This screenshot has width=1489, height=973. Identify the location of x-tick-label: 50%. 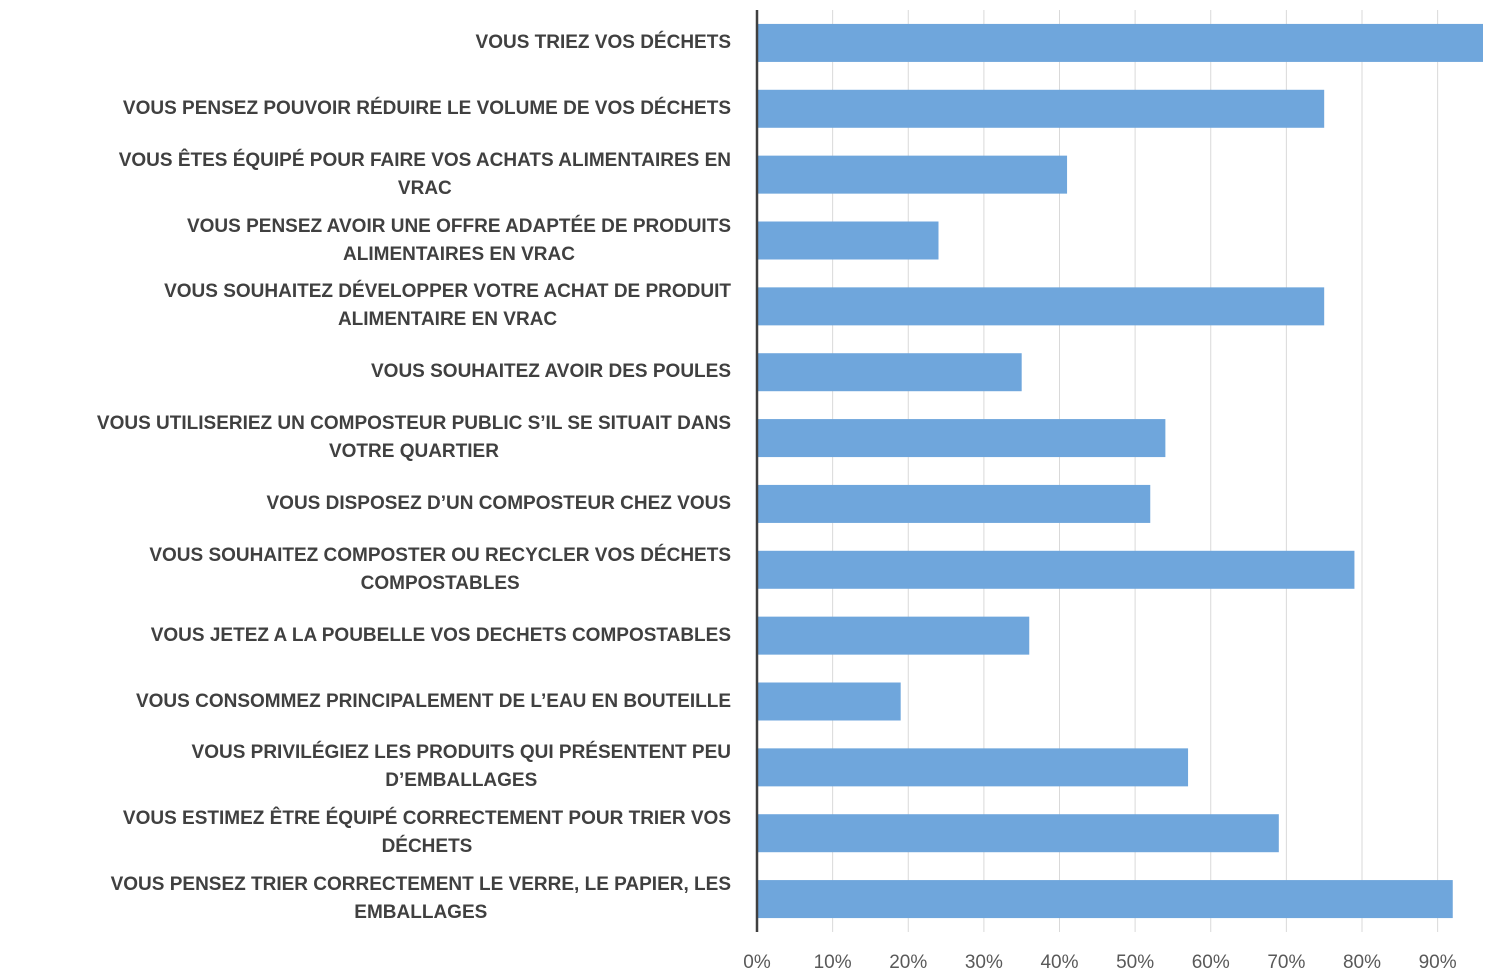
(1135, 962).